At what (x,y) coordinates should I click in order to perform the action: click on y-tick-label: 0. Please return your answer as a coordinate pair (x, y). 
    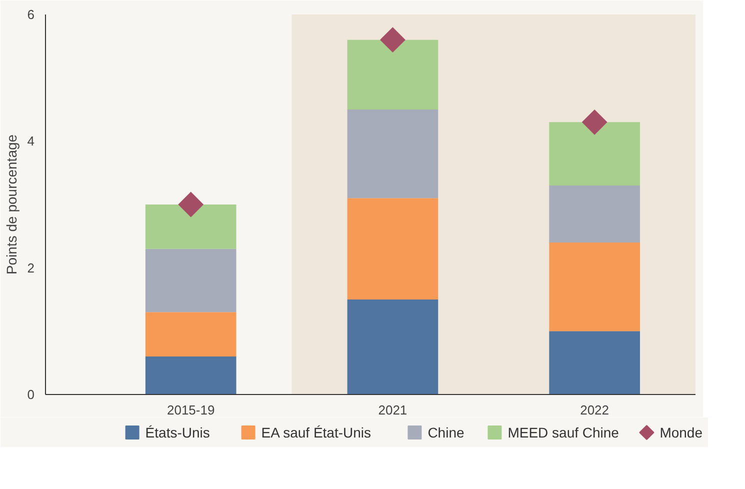
    Looking at the image, I should click on (31, 394).